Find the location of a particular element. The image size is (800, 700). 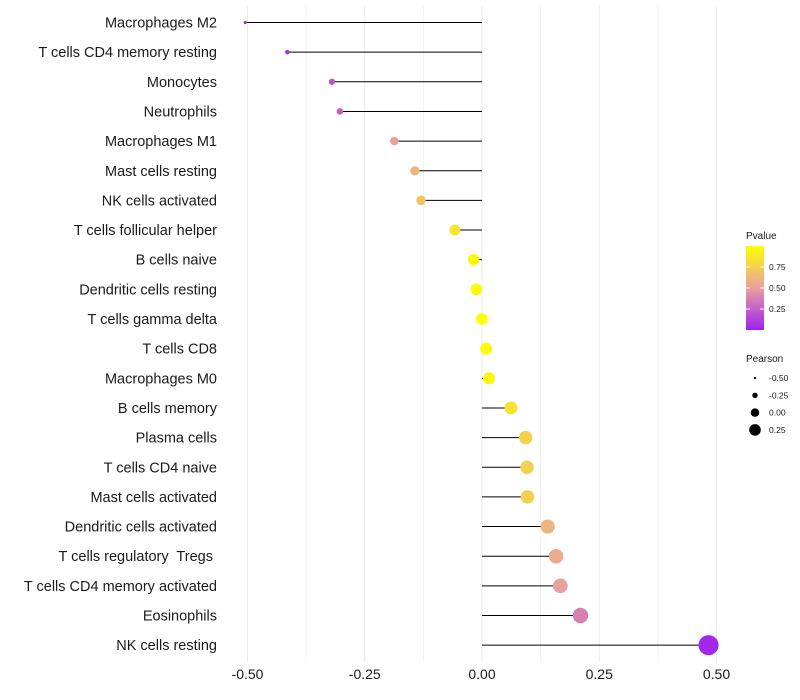

x-tick-label: 0.50 is located at coordinates (716, 674).